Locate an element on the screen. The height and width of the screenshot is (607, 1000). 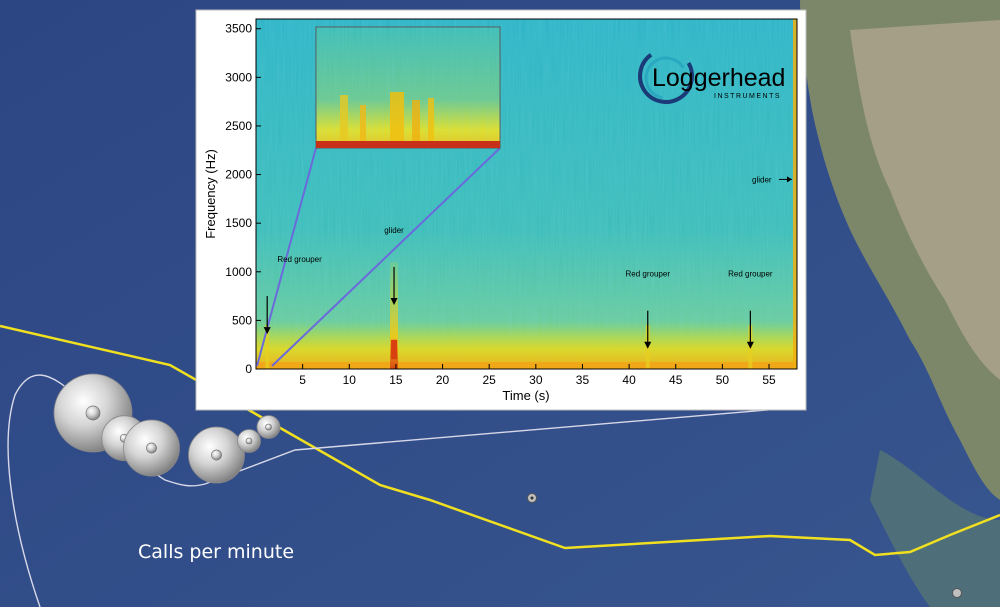
call-rate-bubbles is located at coordinates (167, 428).